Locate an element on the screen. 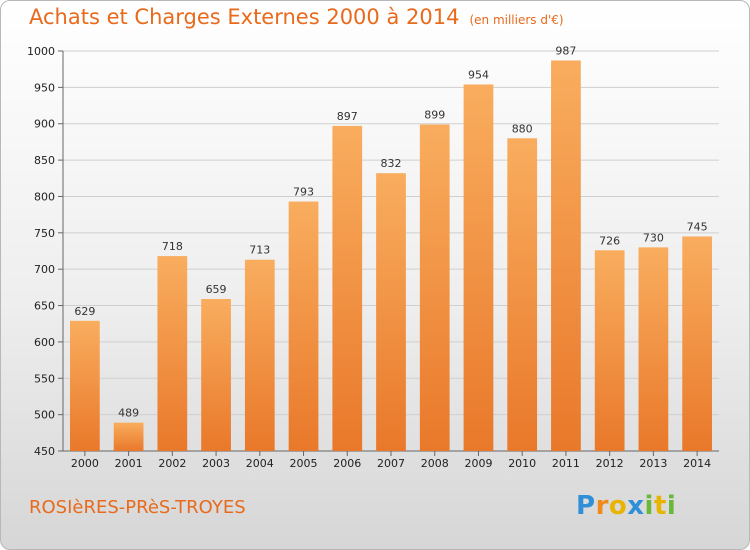 Image resolution: width=750 pixels, height=550 pixels. x-tick-label-2011: 2011 is located at coordinates (566, 463).